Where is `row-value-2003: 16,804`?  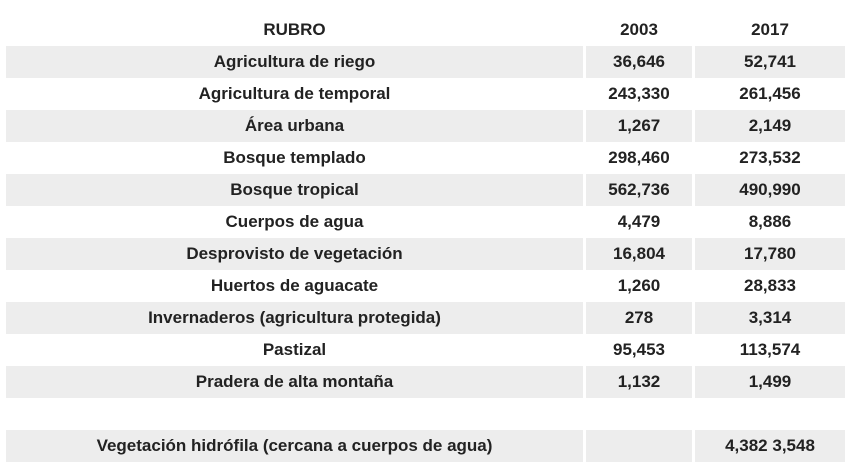 row-value-2003: 16,804 is located at coordinates (639, 254).